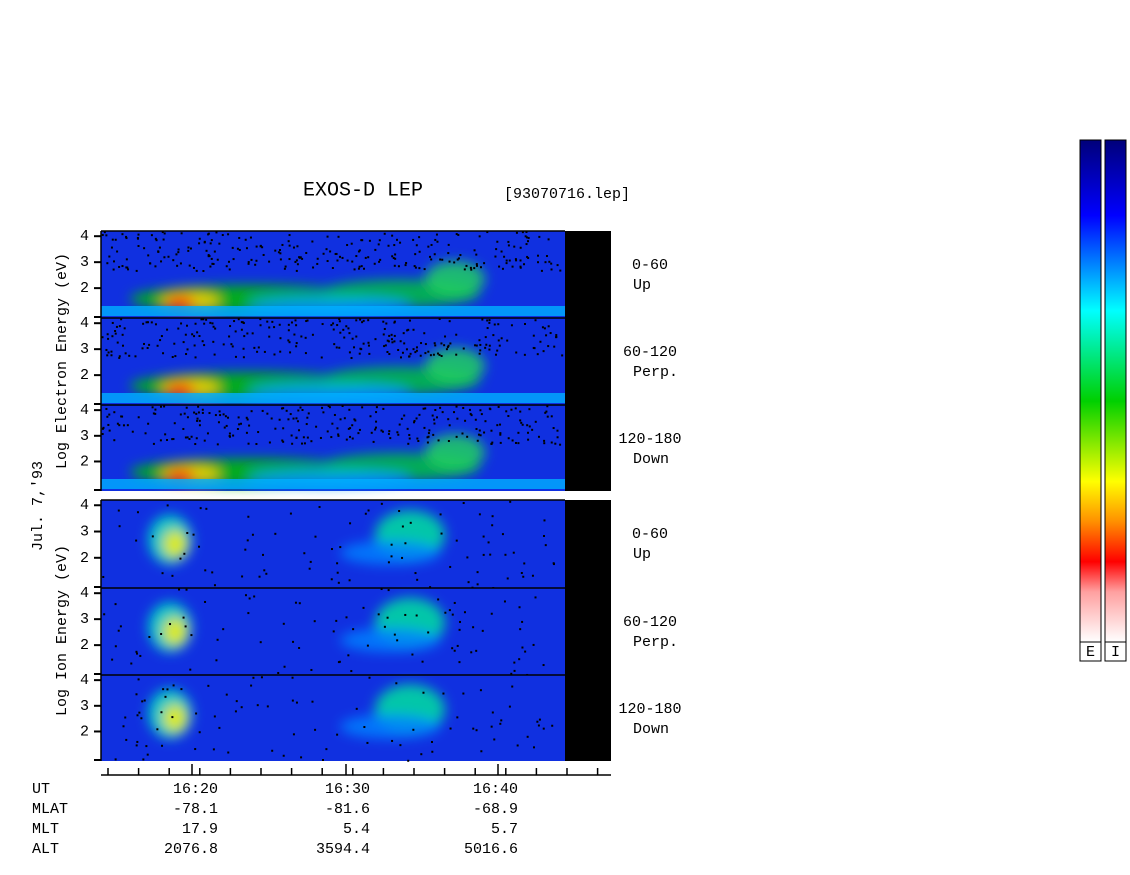 This screenshot has height=875, width=1130. Describe the element at coordinates (1115, 651) in the screenshot. I see `color-bar-label-box` at that location.